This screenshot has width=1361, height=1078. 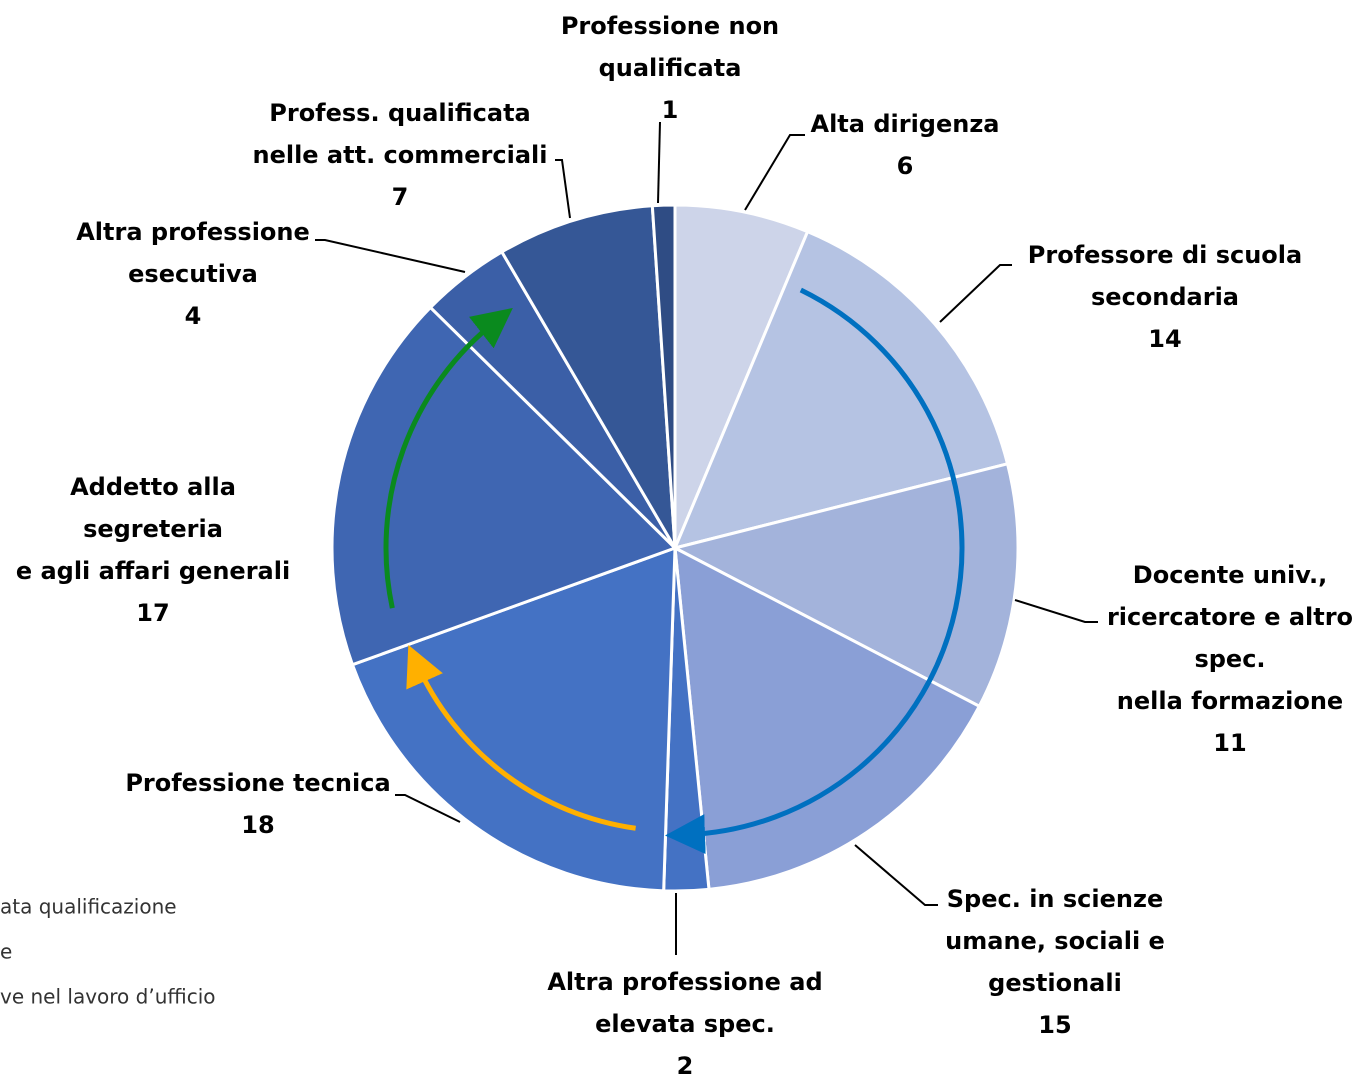 I want to click on value-label: 18, so click(x=257, y=825).